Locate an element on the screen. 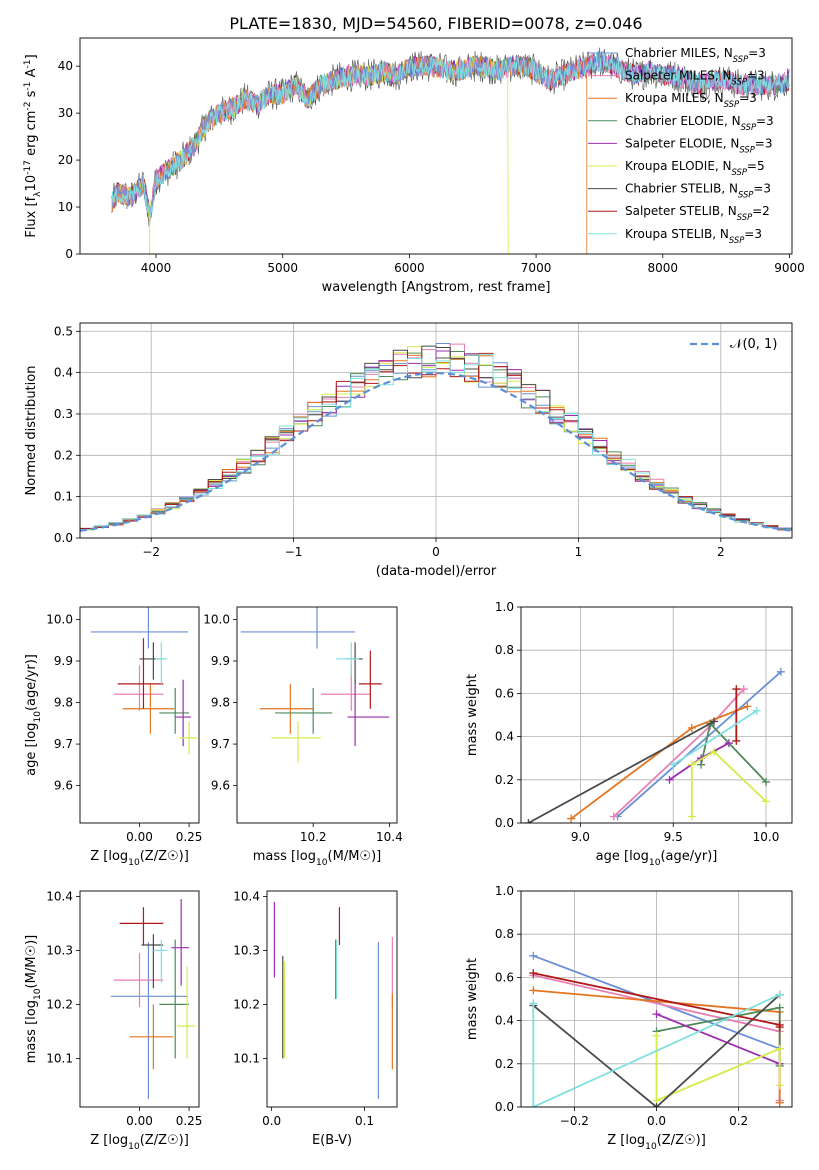 The height and width of the screenshot is (1170, 819). weight_vs_Z-xlabel: Z [log10(Z/Z☉)] is located at coordinates (656, 1142).